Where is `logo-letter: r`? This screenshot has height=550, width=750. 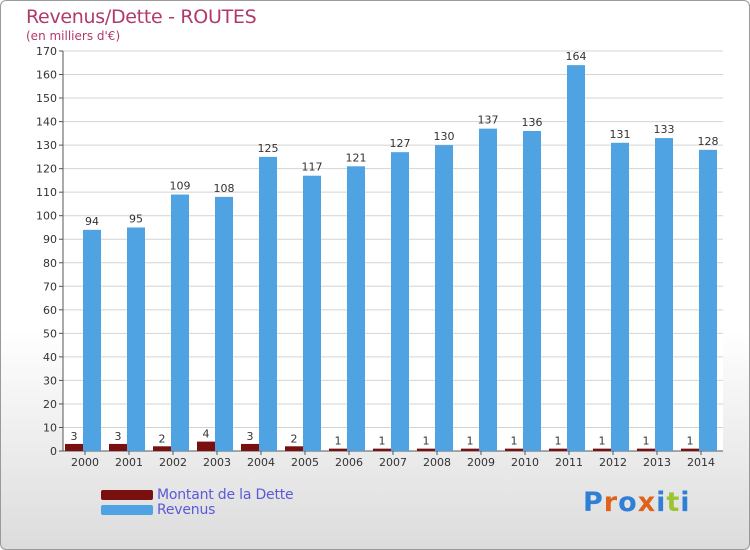 logo-letter: r is located at coordinates (611, 502).